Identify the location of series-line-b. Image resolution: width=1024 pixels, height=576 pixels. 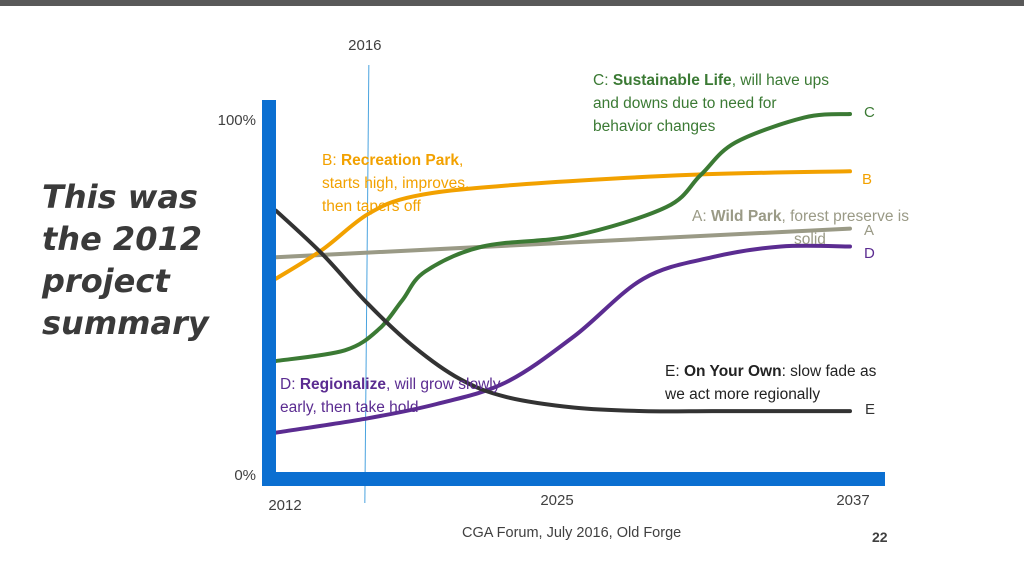
(563, 225).